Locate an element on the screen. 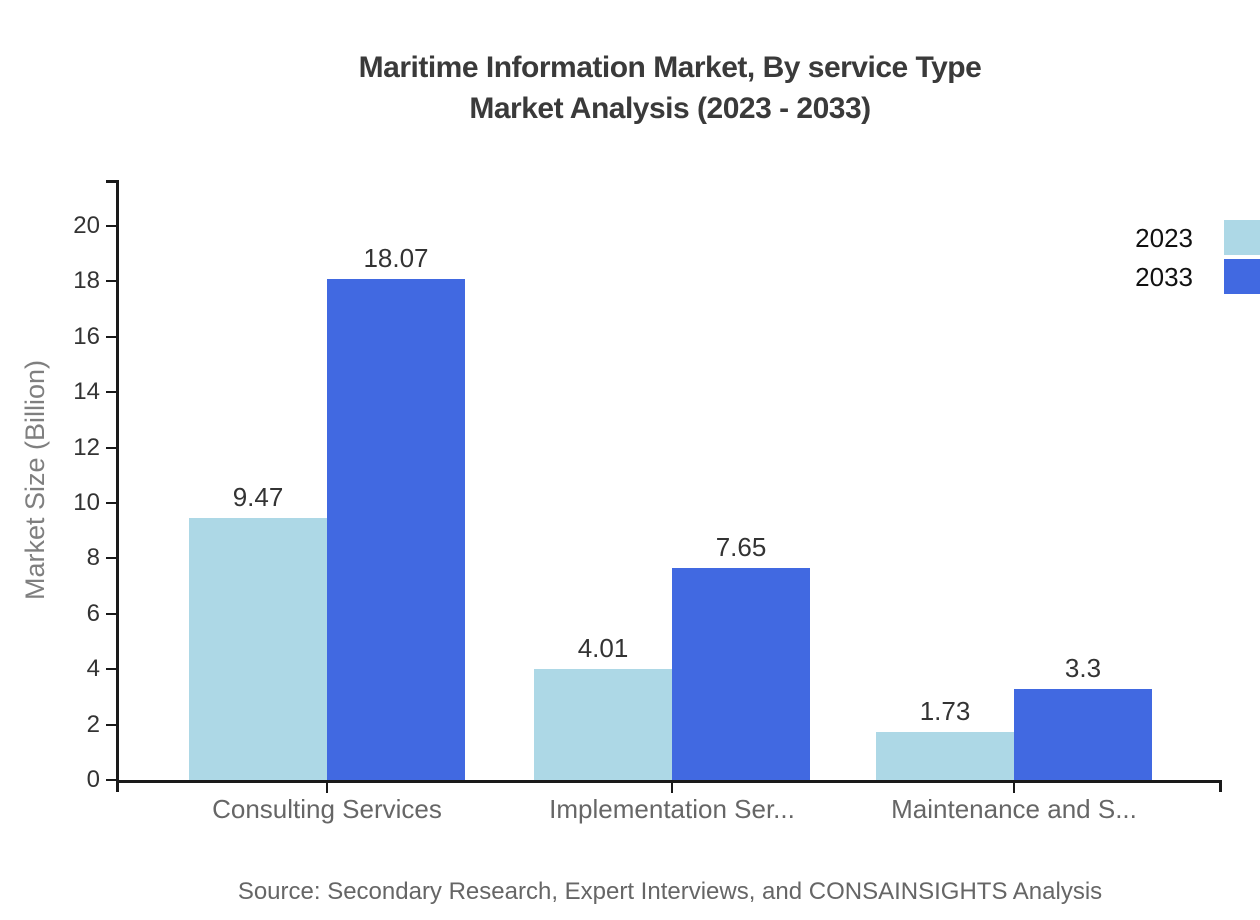  legend-swatch-2033 is located at coordinates (1242, 276).